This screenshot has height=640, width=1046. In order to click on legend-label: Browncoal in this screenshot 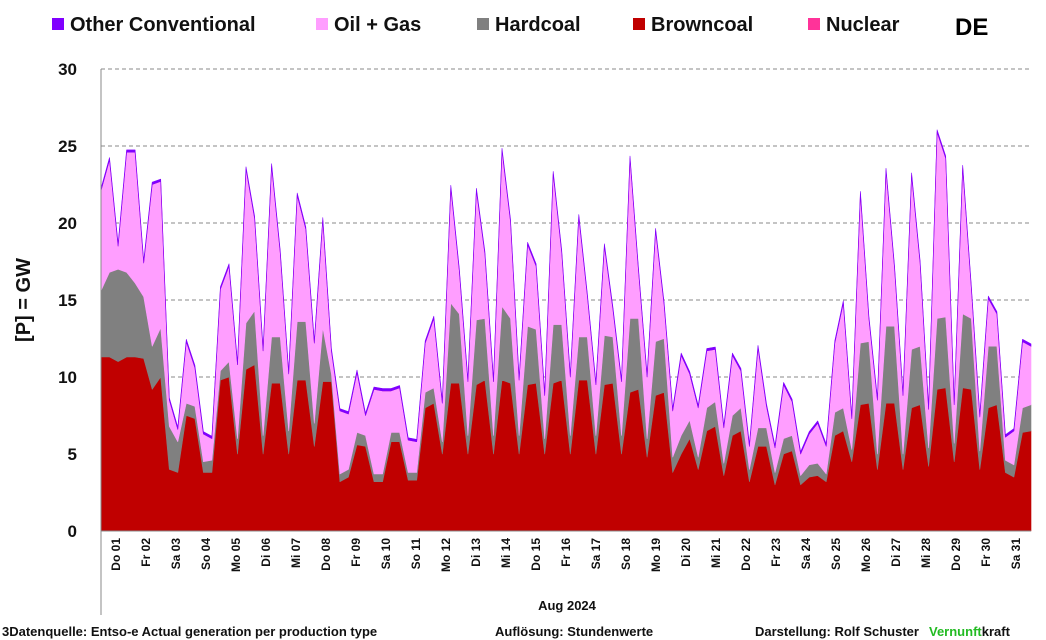, I will do `click(702, 25)`.